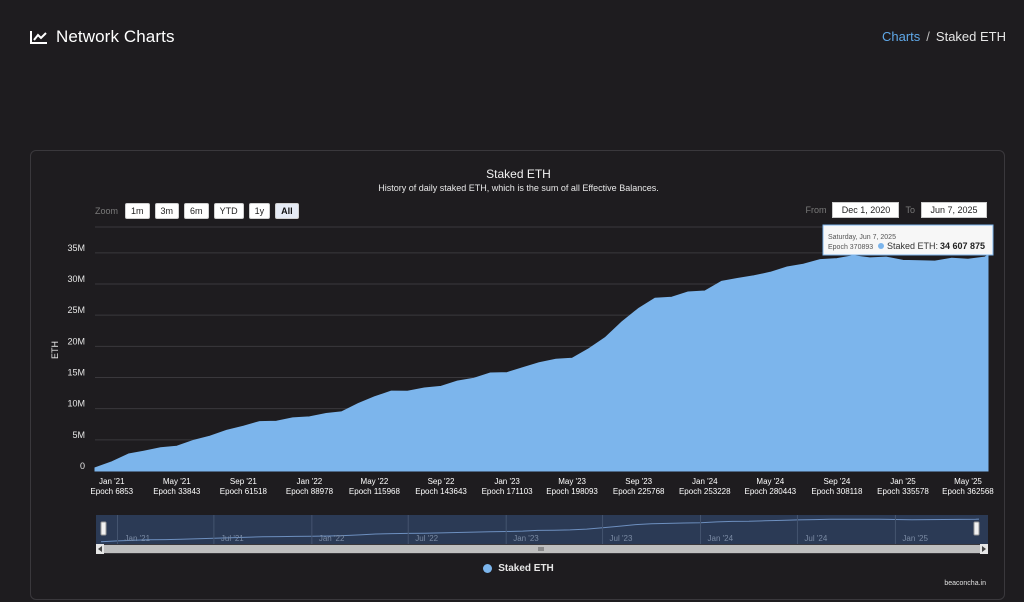 This screenshot has height=602, width=1024. Describe the element at coordinates (910, 210) in the screenshot. I see `to-label: To` at that location.